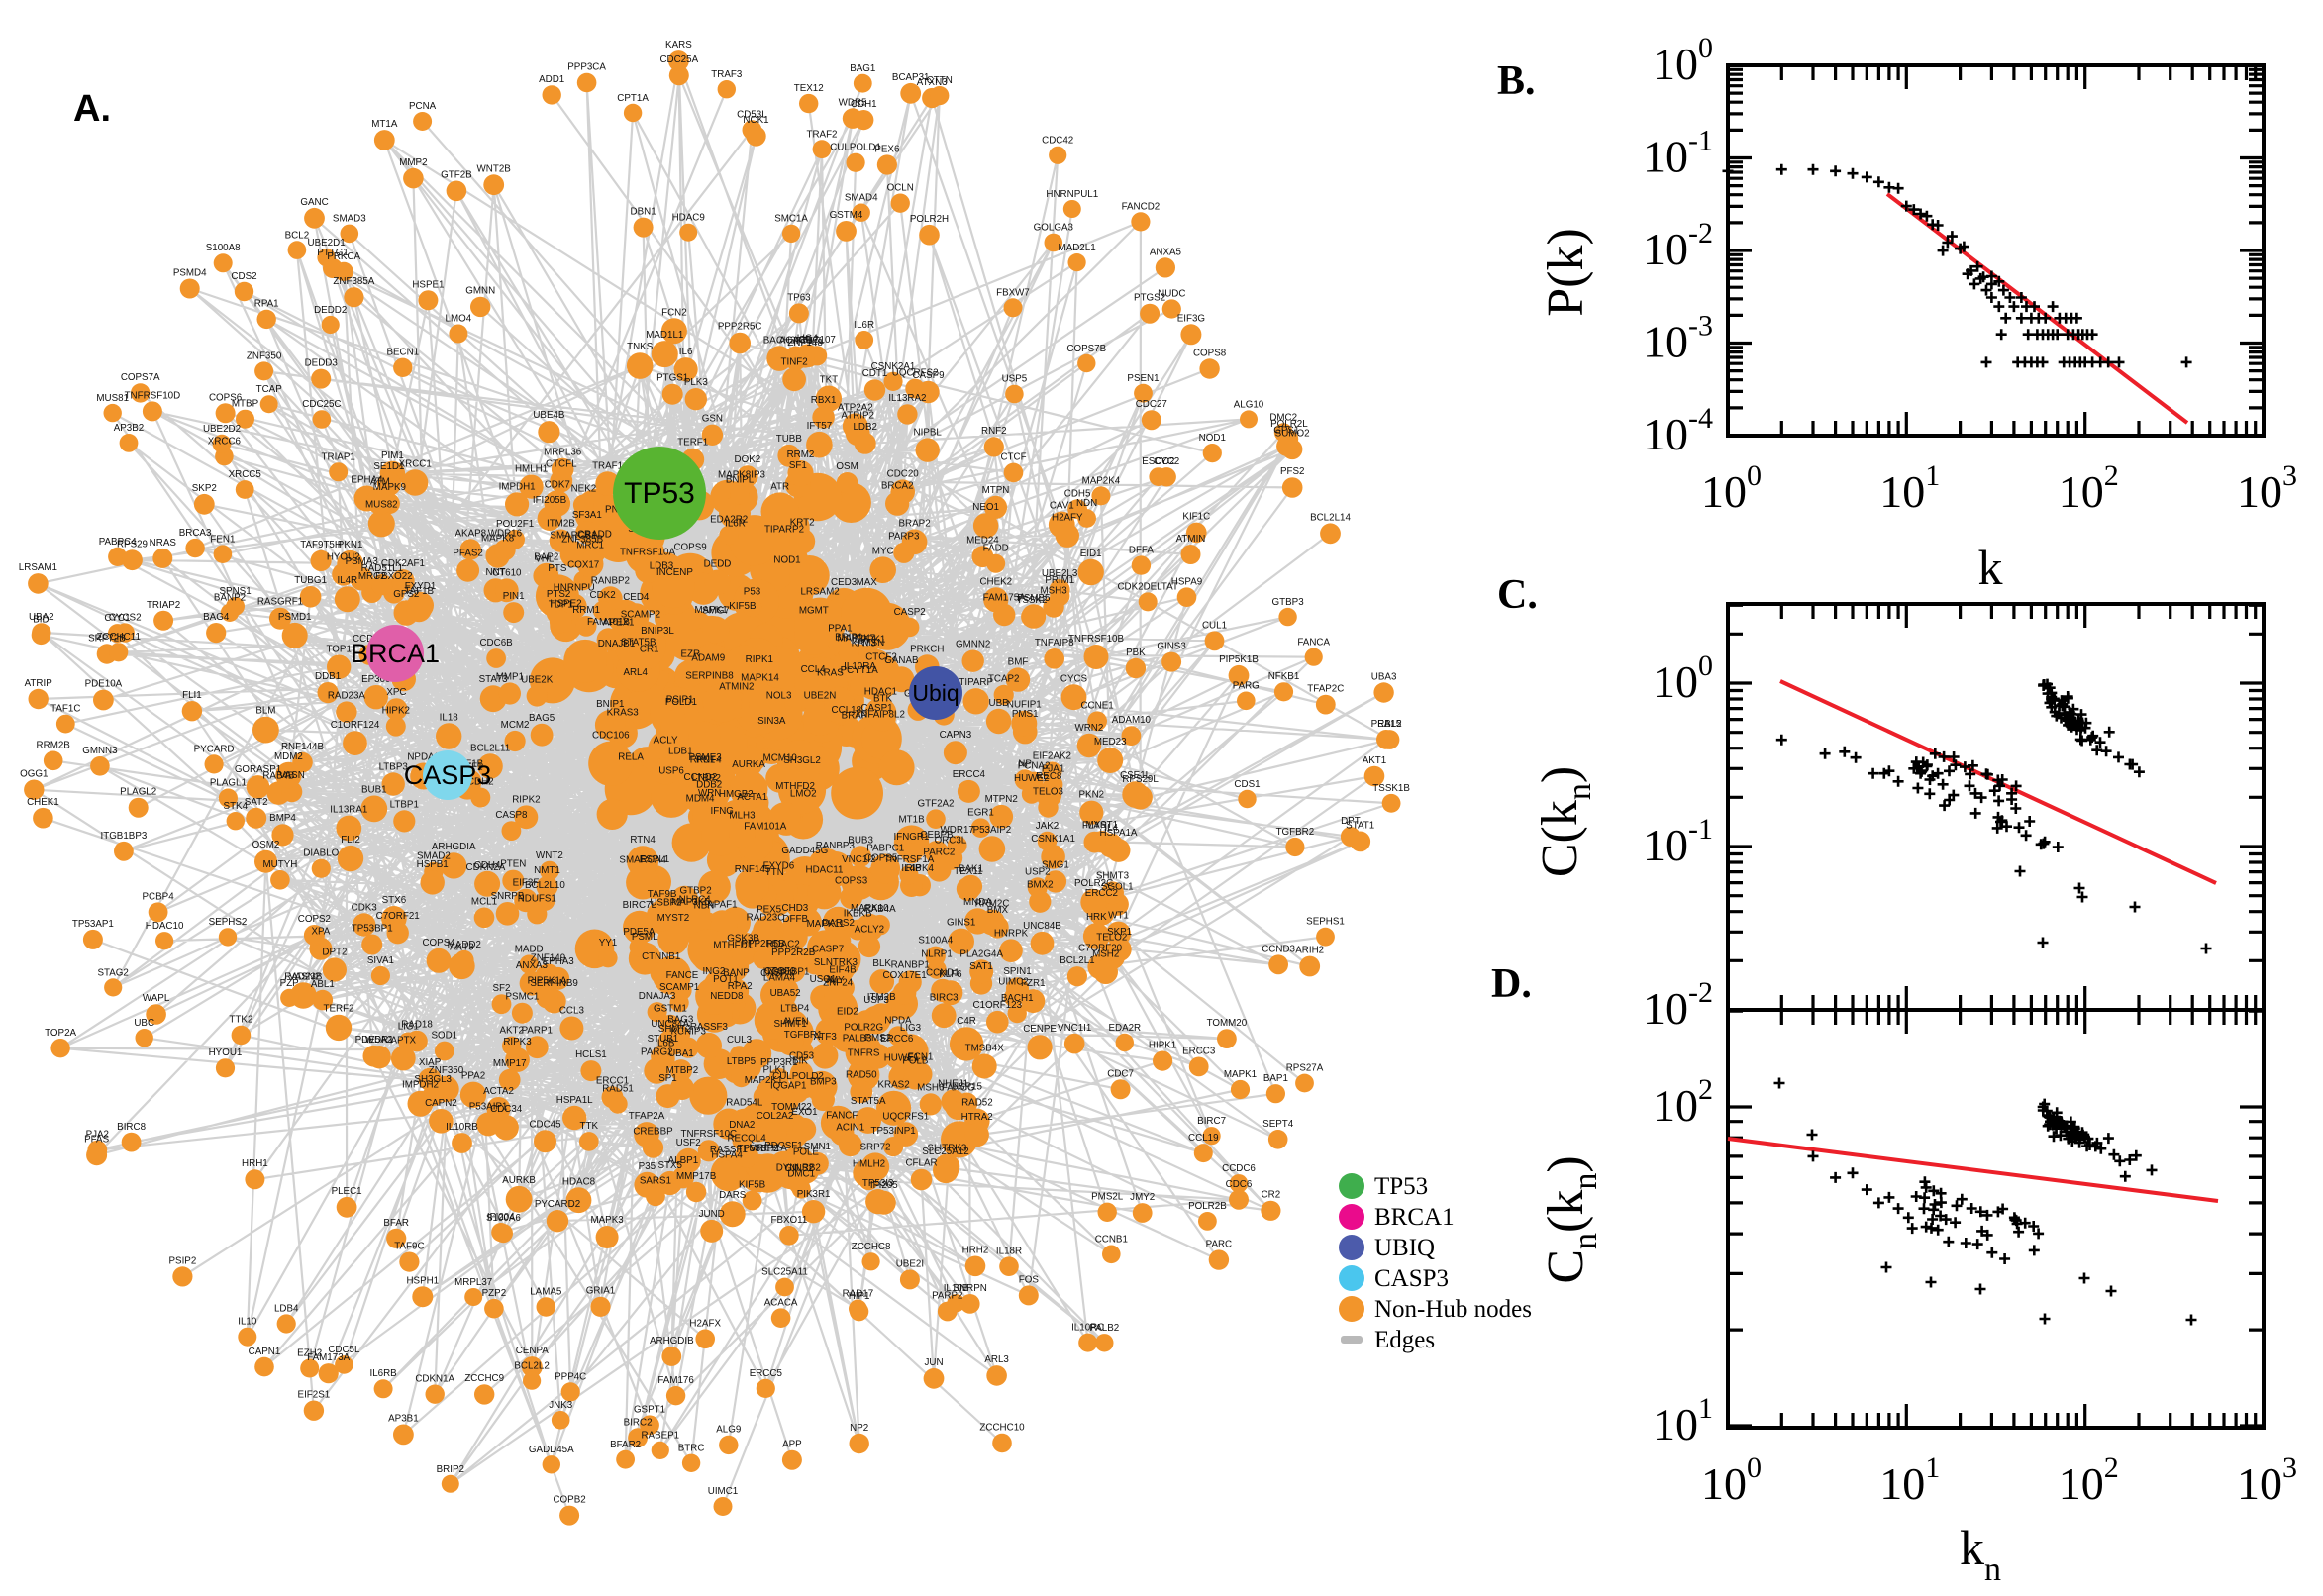 This screenshot has width=2323, height=1596. I want to click on svg-text: HUWE1, so click(902, 1058).